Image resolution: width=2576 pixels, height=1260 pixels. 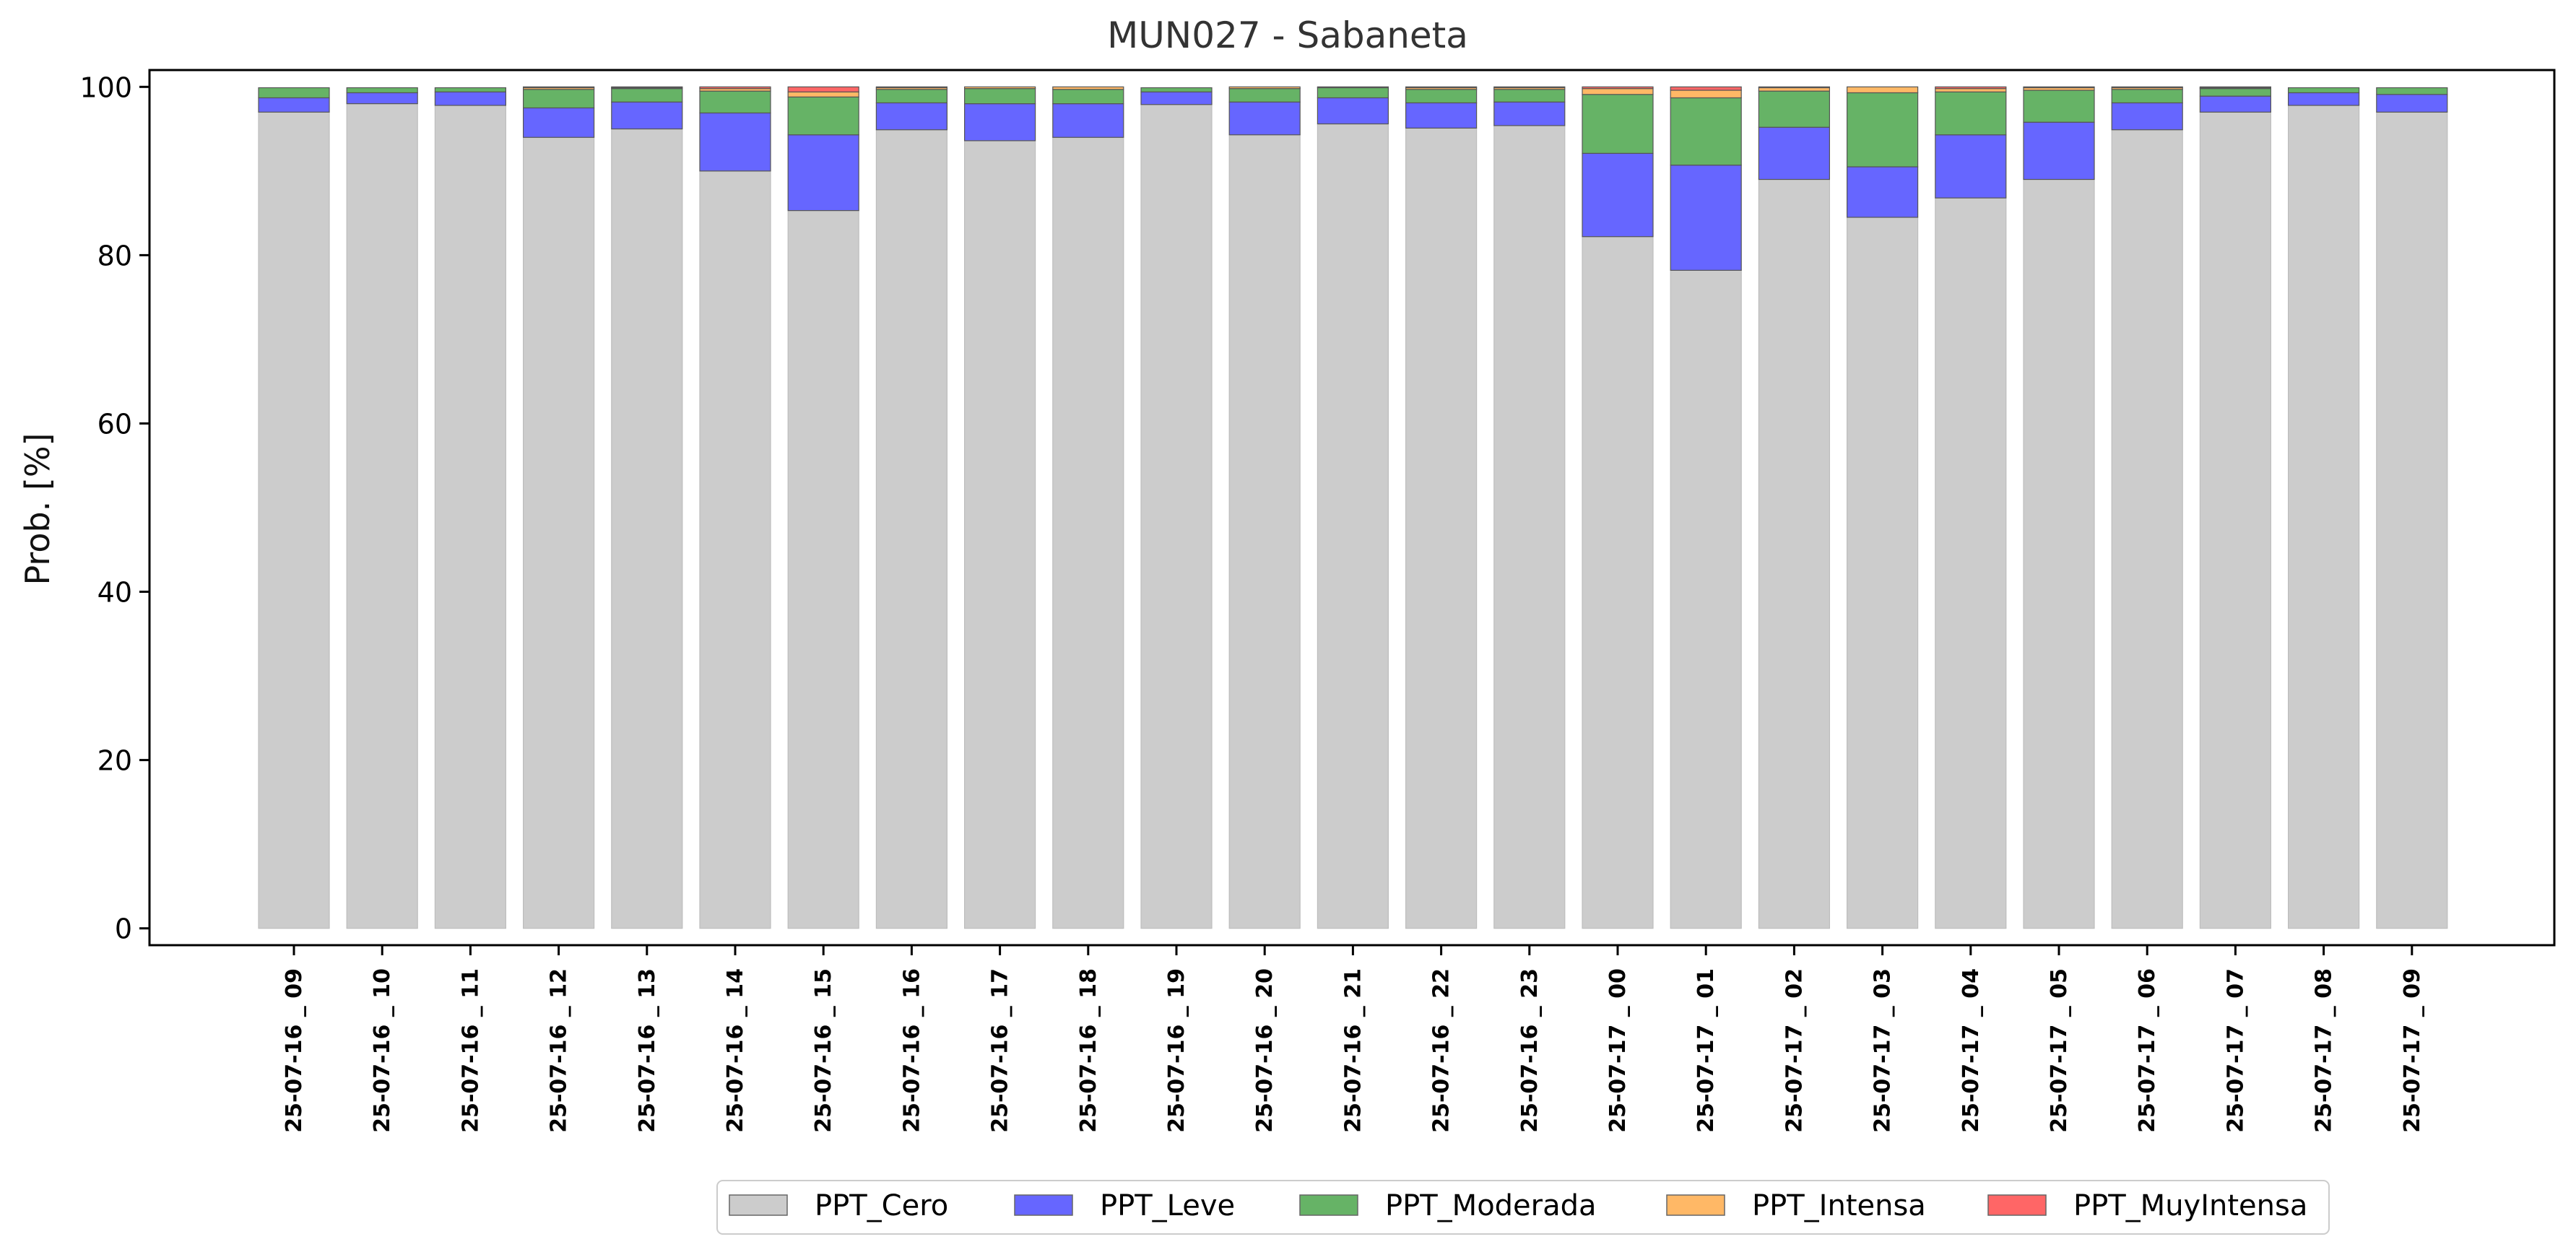 I want to click on y-tick-label: 60, so click(x=114, y=424).